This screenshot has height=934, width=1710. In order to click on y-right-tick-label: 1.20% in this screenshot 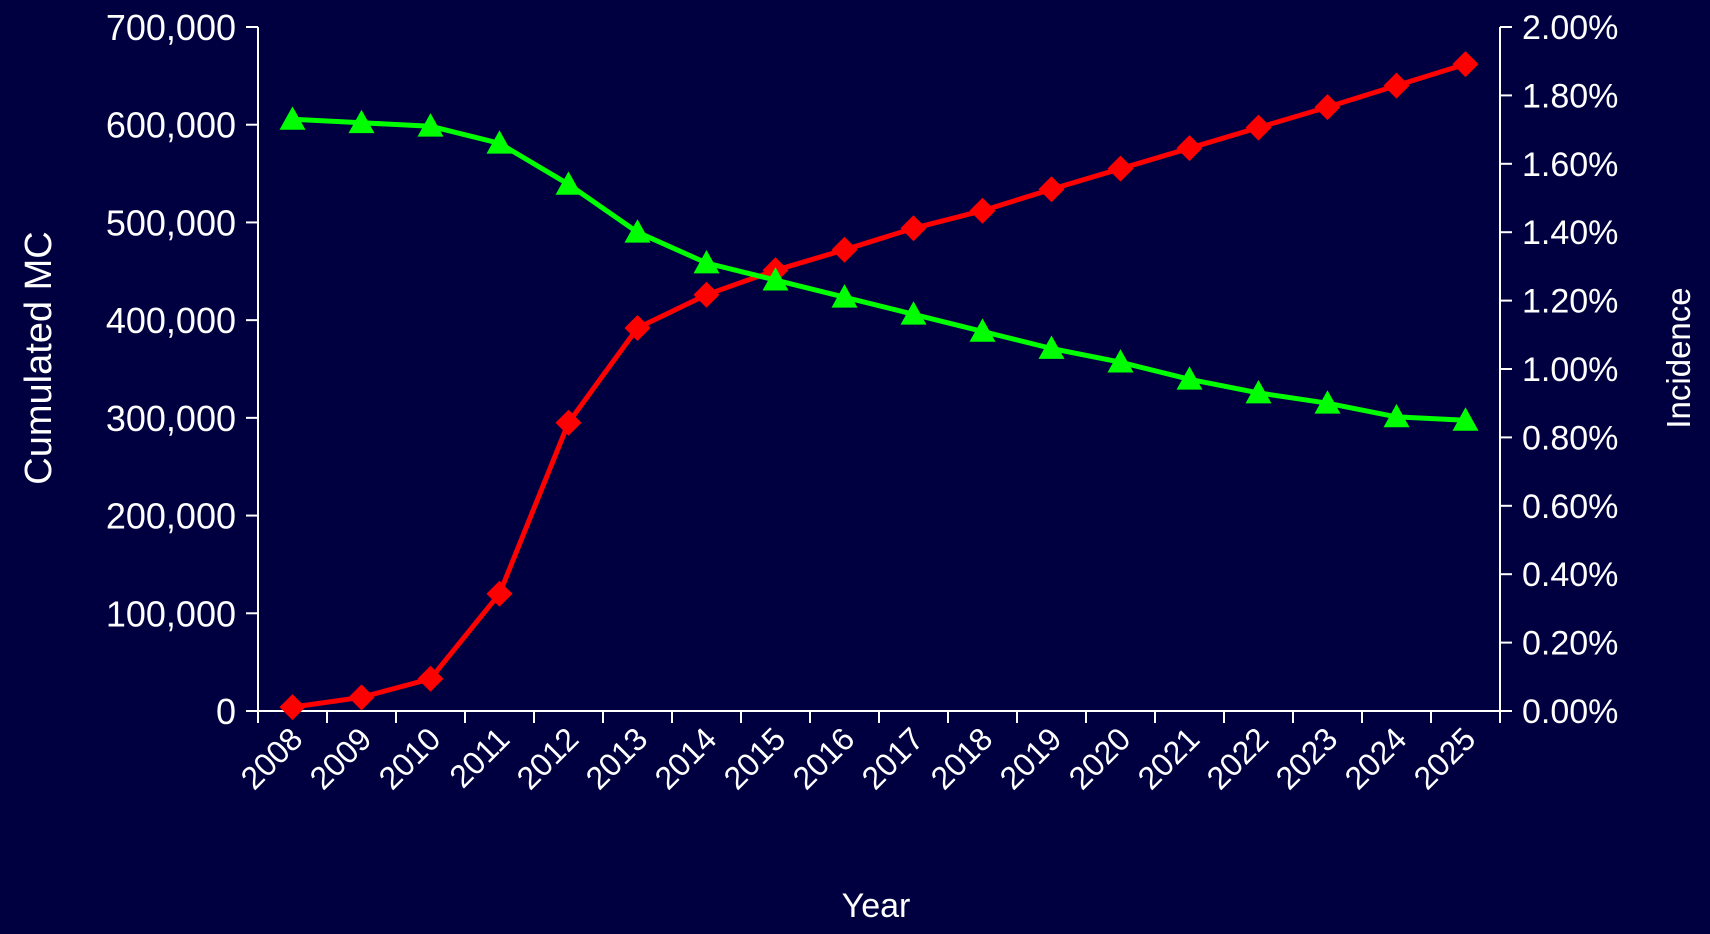, I will do `click(1570, 302)`.